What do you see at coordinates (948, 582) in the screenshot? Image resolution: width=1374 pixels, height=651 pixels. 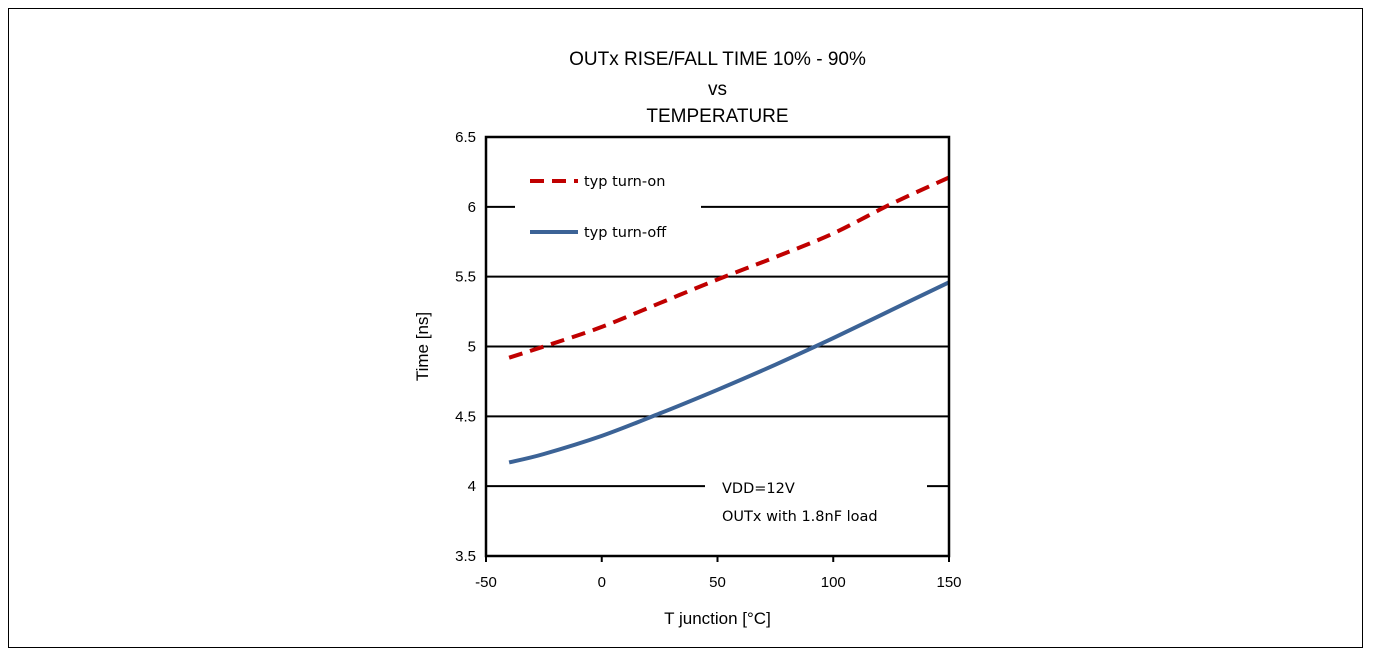 I see `x-tick-label: 150` at bounding box center [948, 582].